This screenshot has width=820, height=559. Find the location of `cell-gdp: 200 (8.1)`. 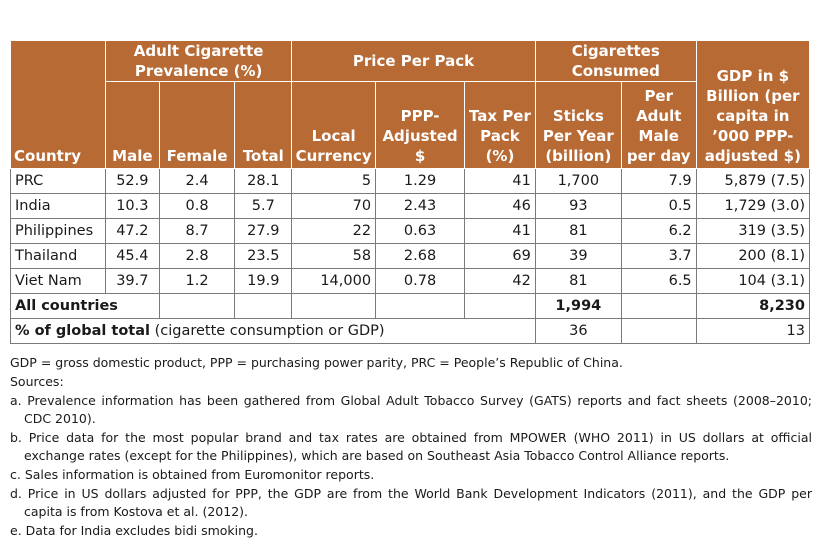

cell-gdp: 200 (8.1) is located at coordinates (753, 256).